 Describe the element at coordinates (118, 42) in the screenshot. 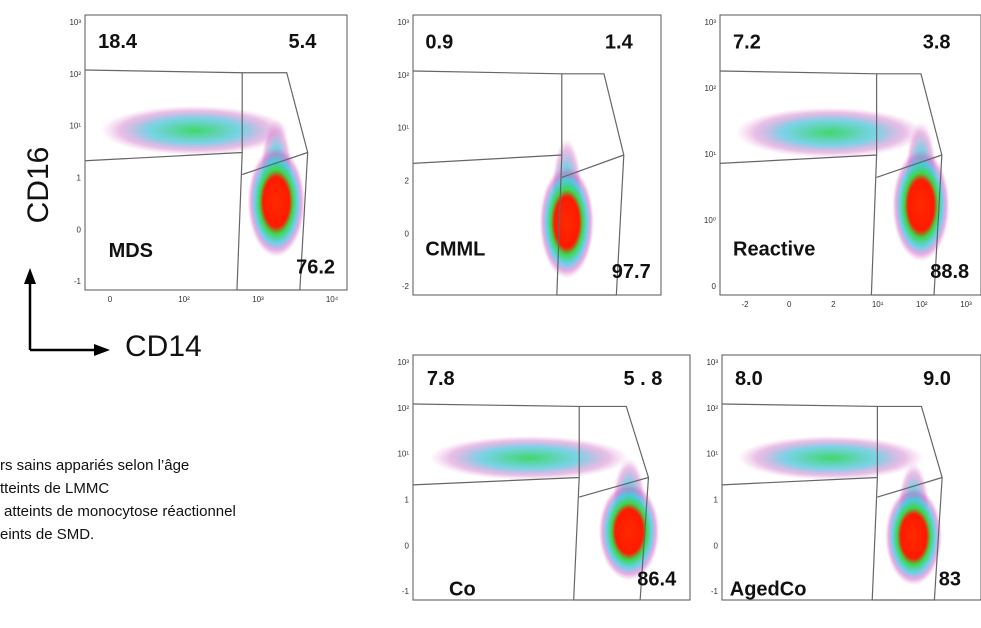

I see `gate-percentage: 18.4` at that location.